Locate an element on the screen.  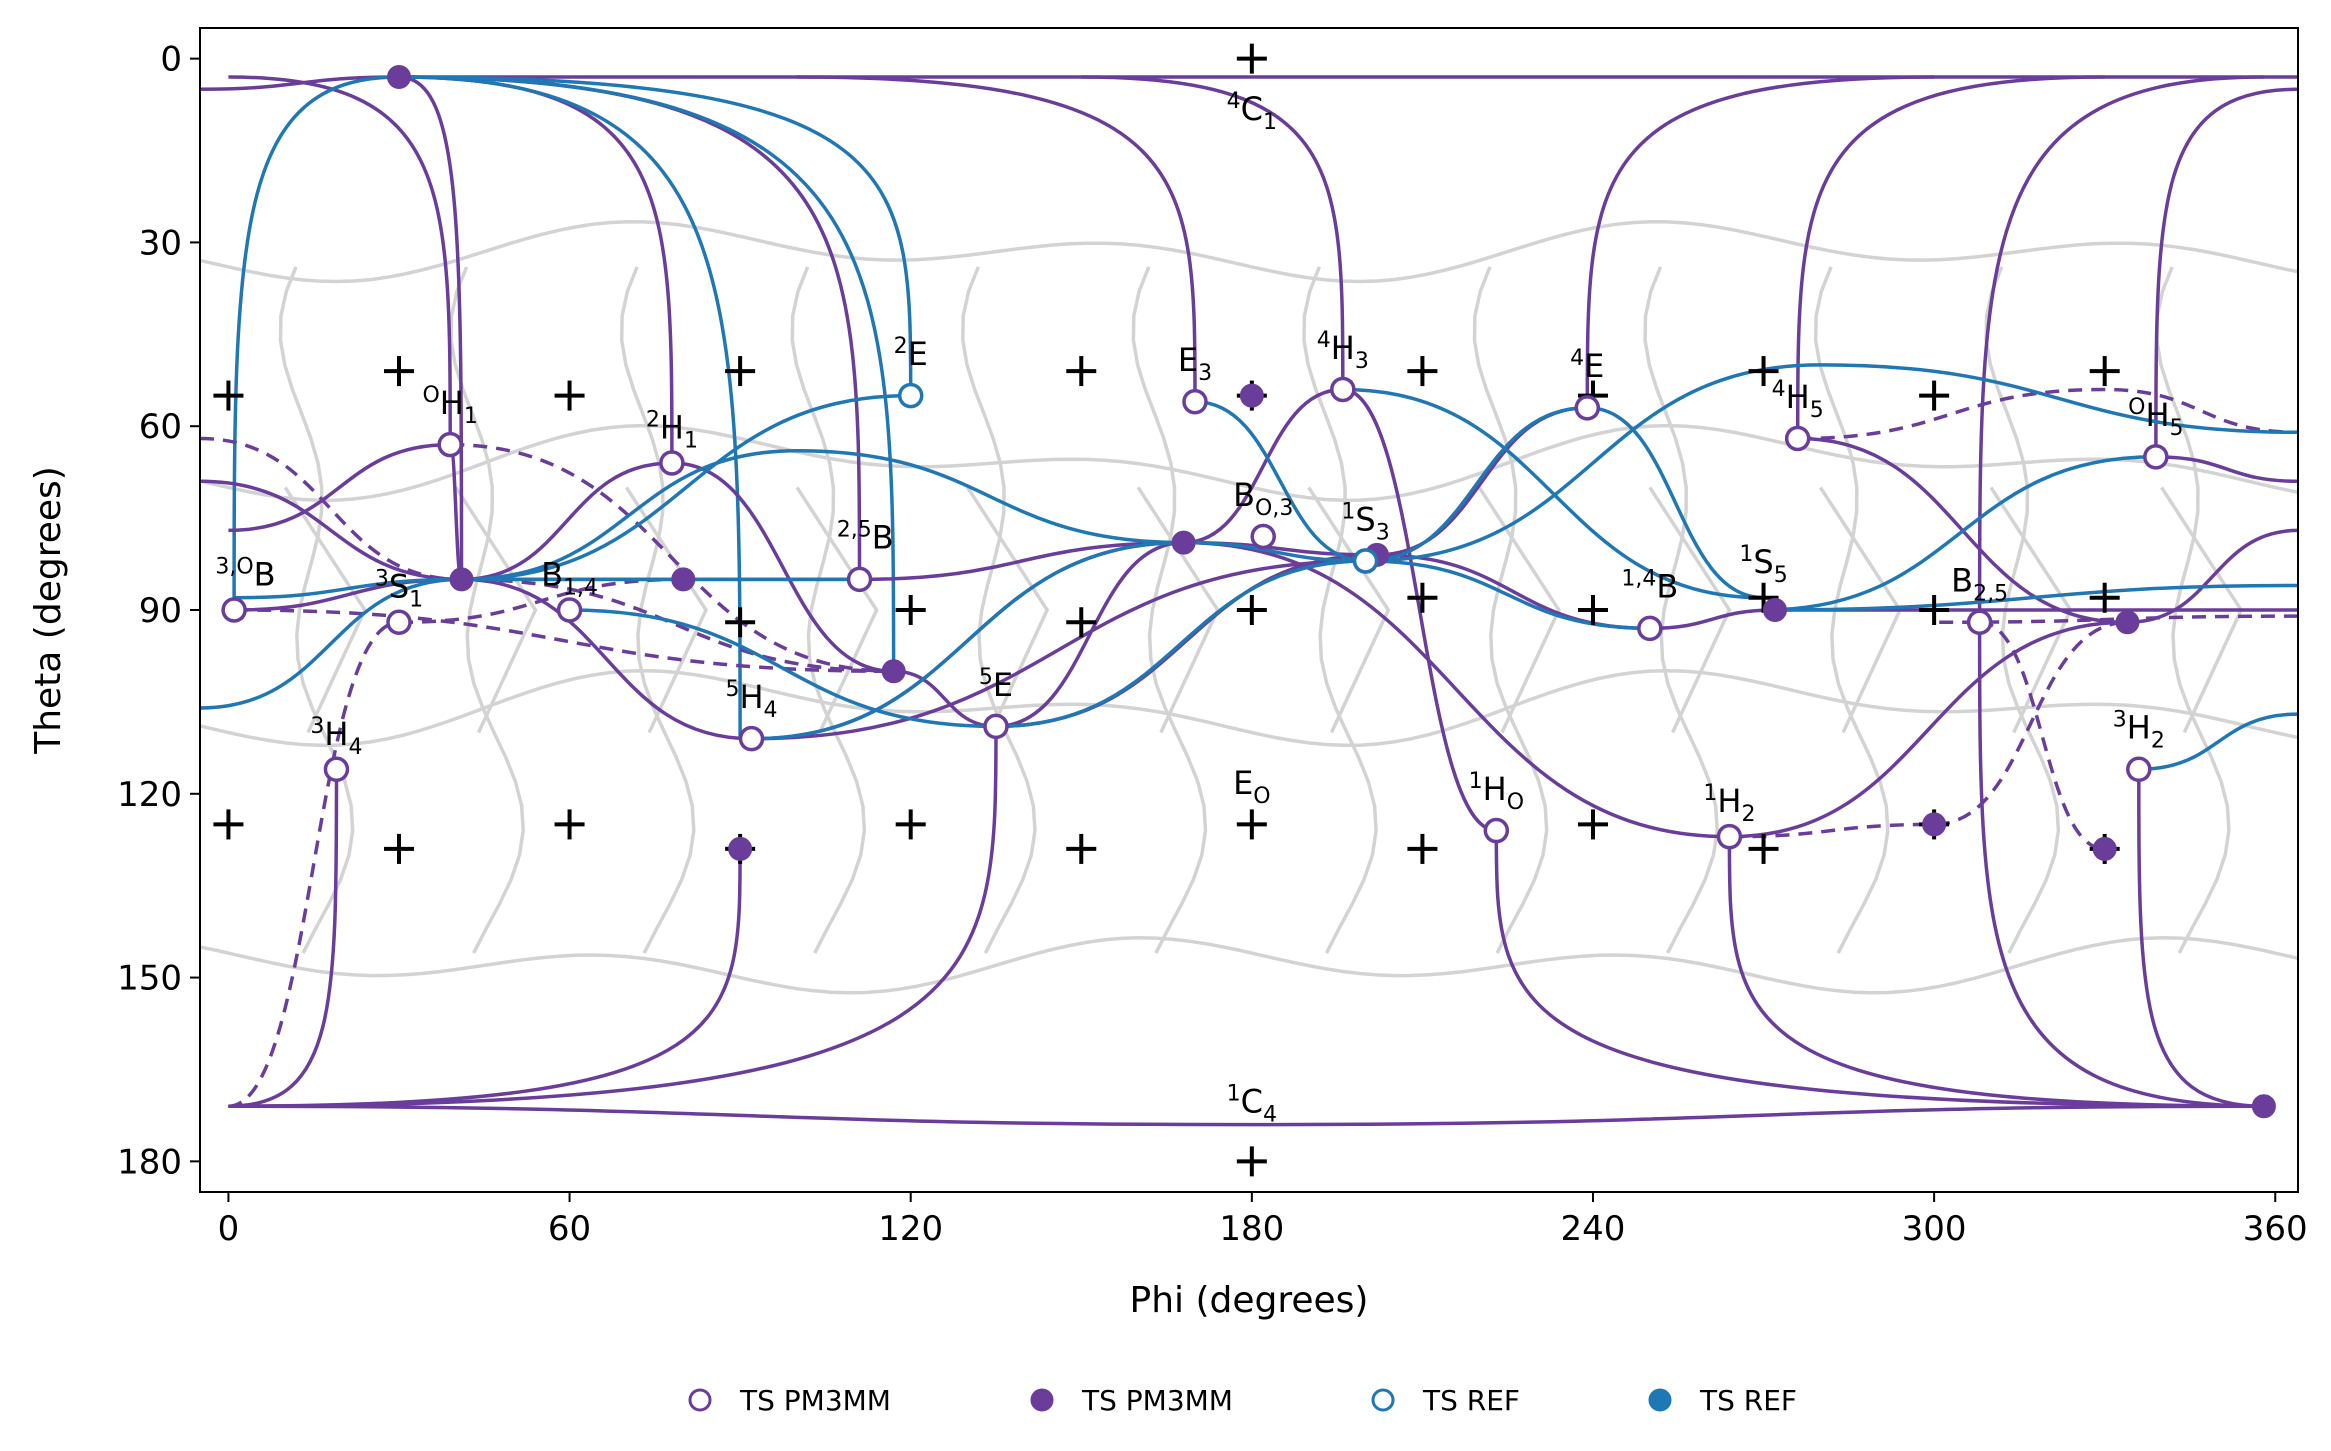
pucker-label: B2,5 is located at coordinates (1979, 584).